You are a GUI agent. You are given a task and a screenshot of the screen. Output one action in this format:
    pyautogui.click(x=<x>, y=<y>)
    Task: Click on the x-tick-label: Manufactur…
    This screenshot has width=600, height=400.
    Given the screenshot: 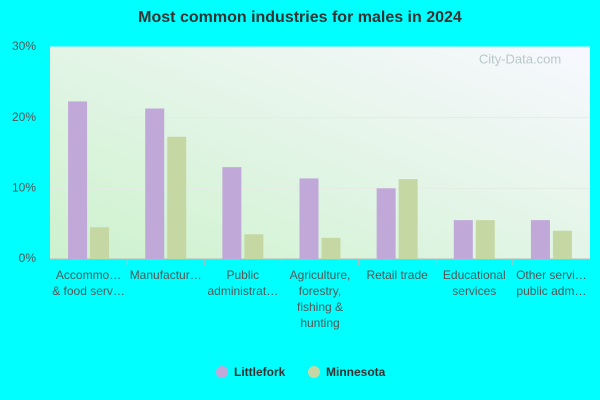 What is the action you would take?
    pyautogui.click(x=165, y=275)
    